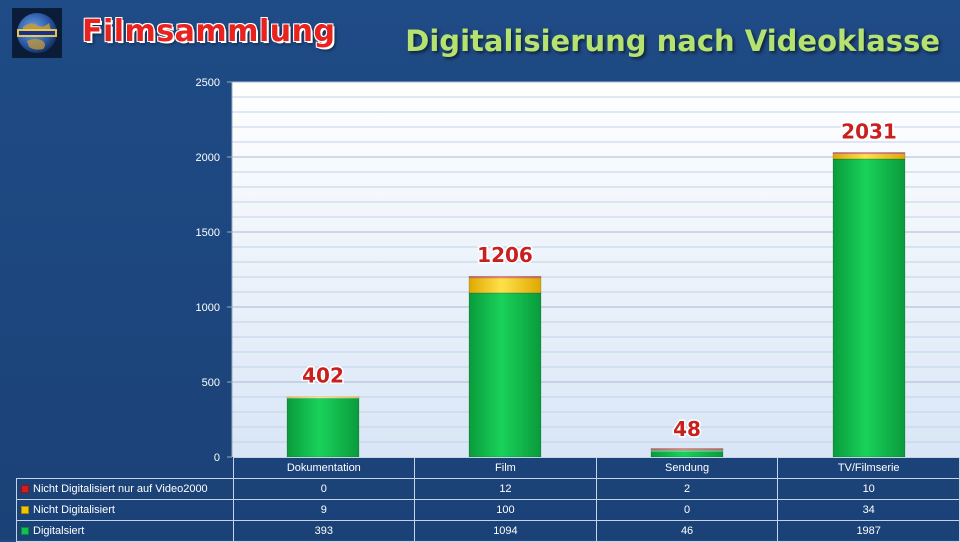 The height and width of the screenshot is (542, 960). What do you see at coordinates (672, 41) in the screenshot?
I see `chart-title: Digitalisierung nach Videoklasse` at bounding box center [672, 41].